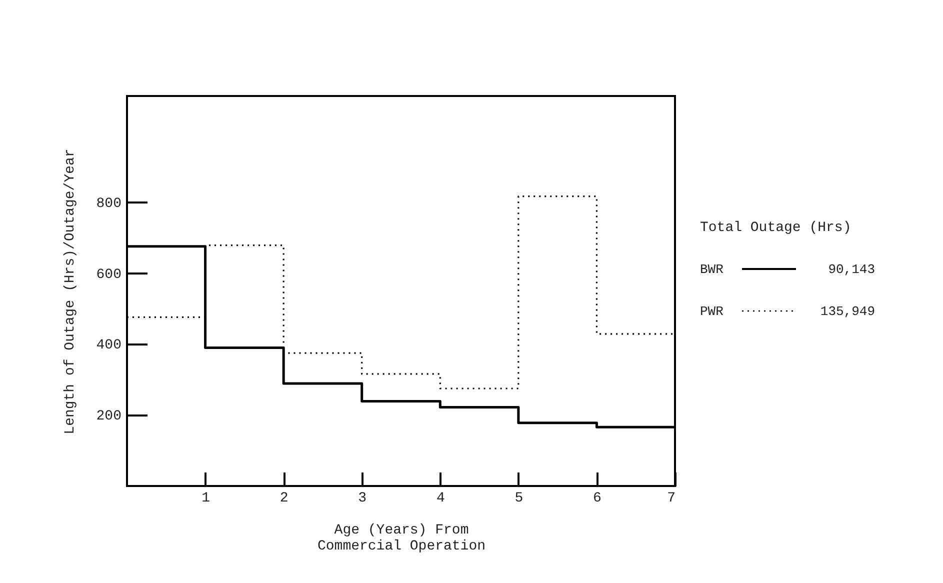  What do you see at coordinates (597, 498) in the screenshot?
I see `x-tick-label: 6` at bounding box center [597, 498].